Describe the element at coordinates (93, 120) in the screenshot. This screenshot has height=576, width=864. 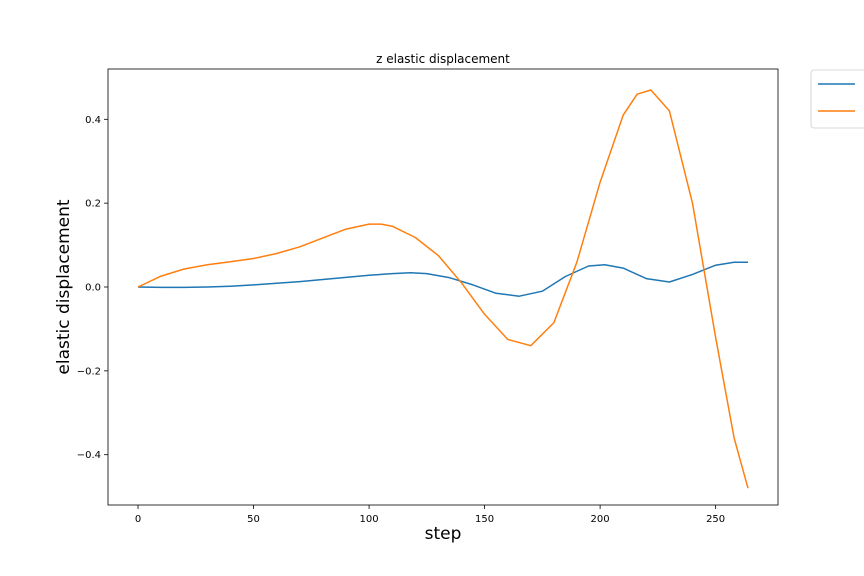
I see `y-tick-label: 0.4` at that location.